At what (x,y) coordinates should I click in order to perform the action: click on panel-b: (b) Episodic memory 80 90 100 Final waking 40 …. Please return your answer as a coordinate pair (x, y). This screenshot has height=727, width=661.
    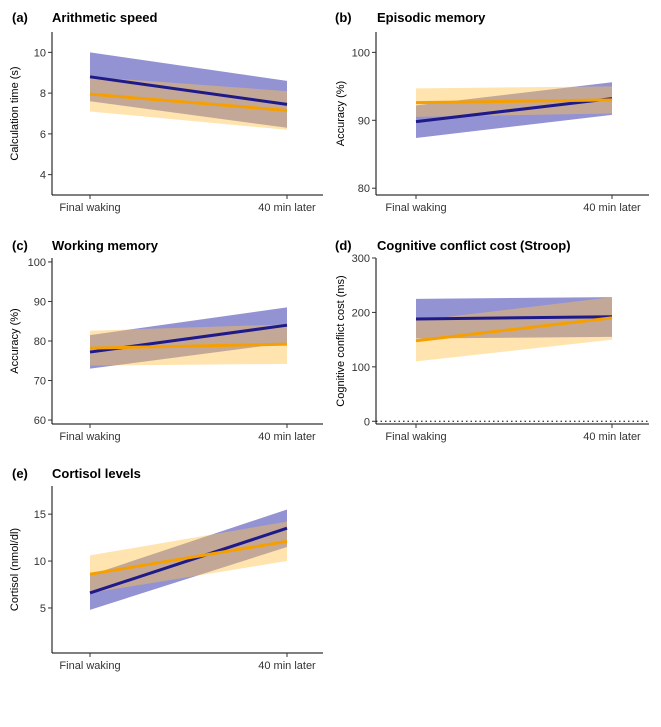
    Looking at the image, I should click on (492, 112).